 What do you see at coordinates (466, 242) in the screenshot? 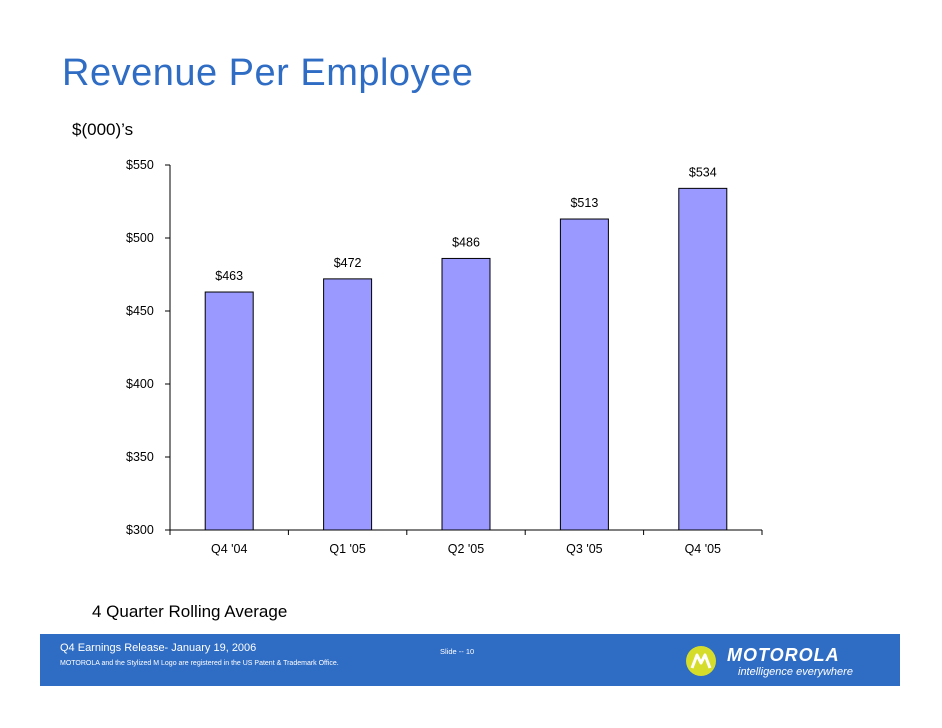
I see `data-label: $486` at bounding box center [466, 242].